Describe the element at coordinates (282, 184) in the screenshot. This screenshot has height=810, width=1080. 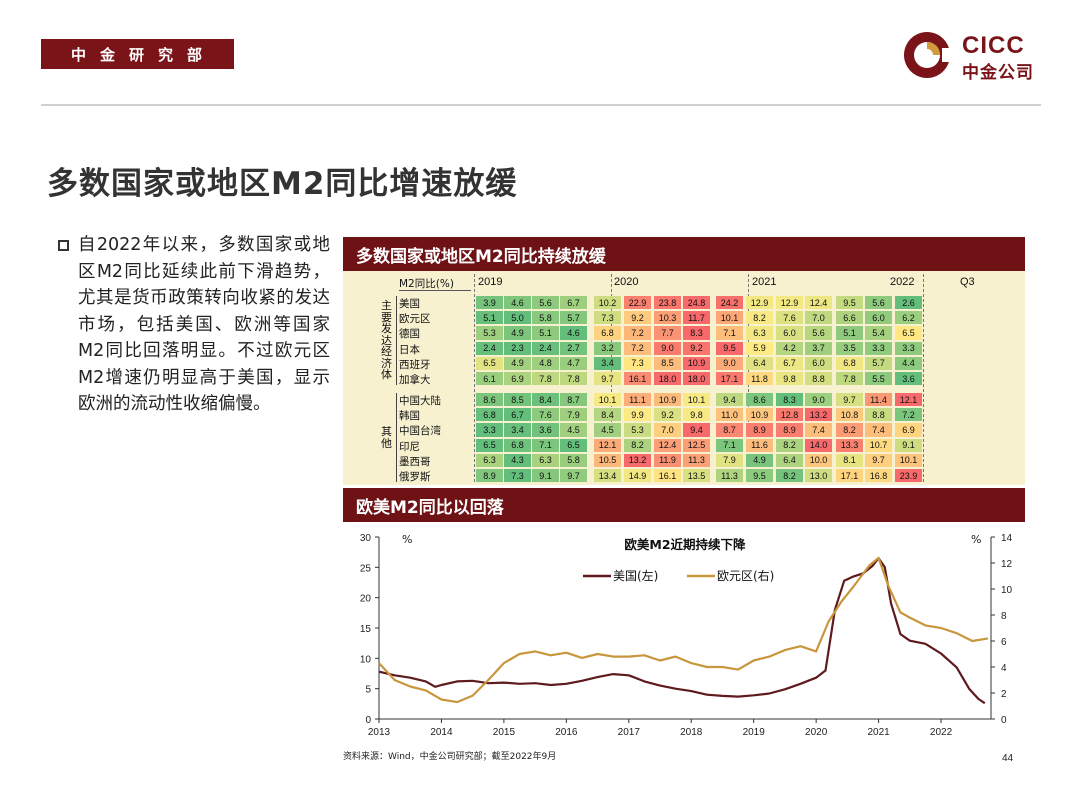
I see `page-title: 多数国家或地区M2同比增速放缓` at that location.